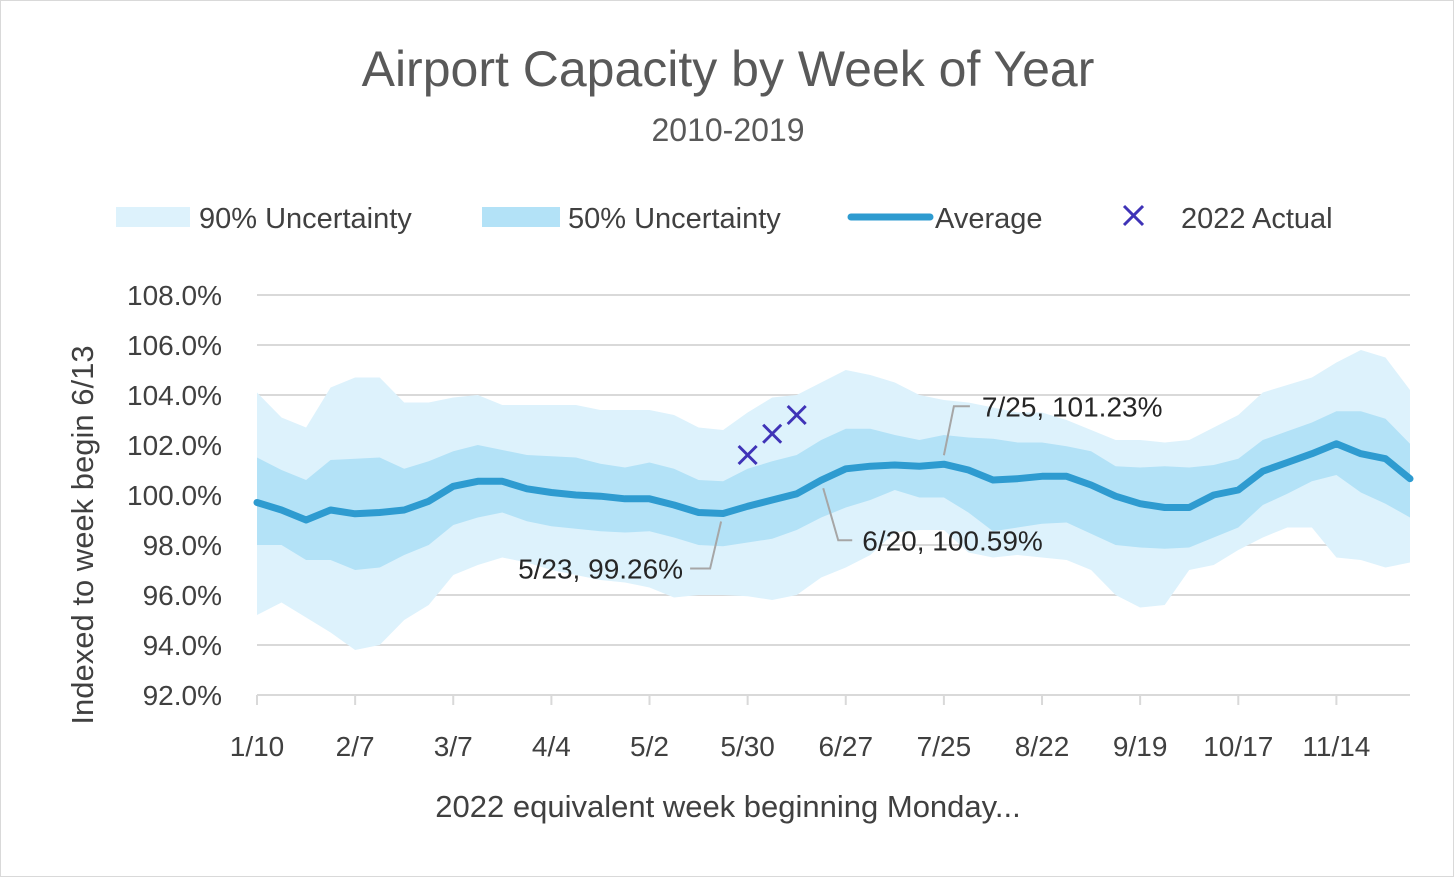  What do you see at coordinates (674, 219) in the screenshot?
I see `legend-label-50: 50% Uncertainty` at bounding box center [674, 219].